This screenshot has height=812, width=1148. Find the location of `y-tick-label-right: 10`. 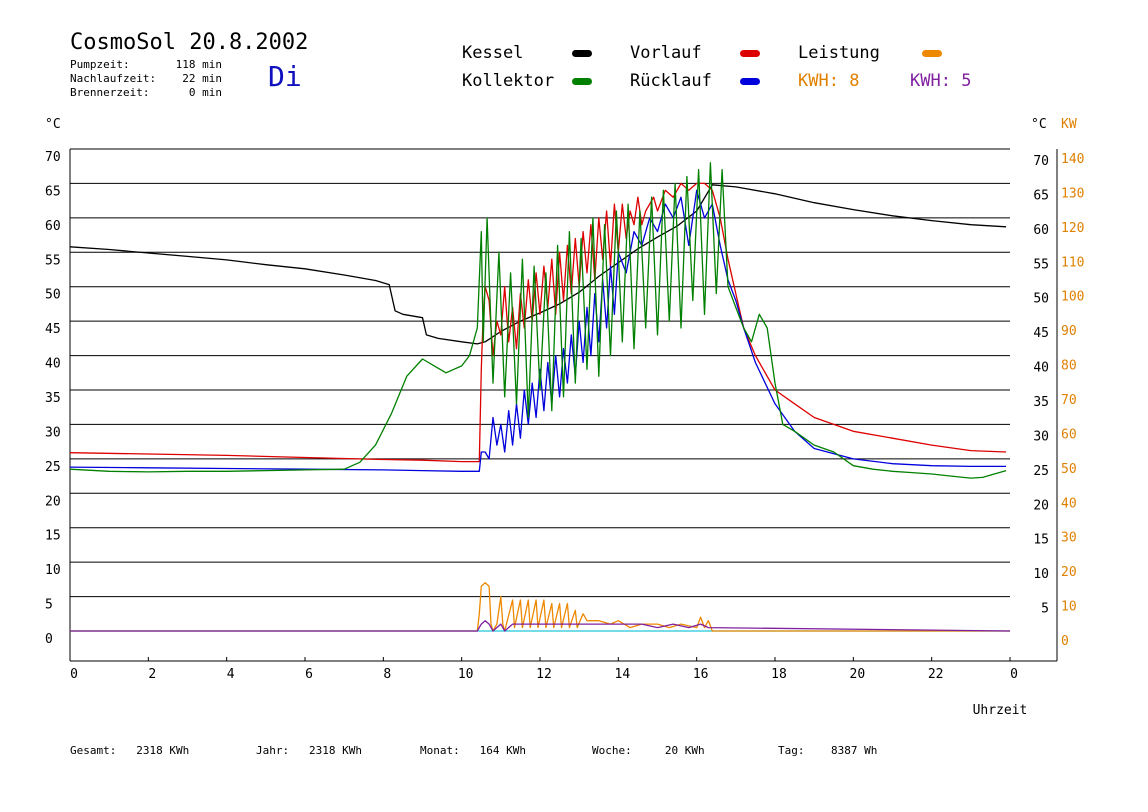

y-tick-label-right: 10 is located at coordinates (1041, 574).